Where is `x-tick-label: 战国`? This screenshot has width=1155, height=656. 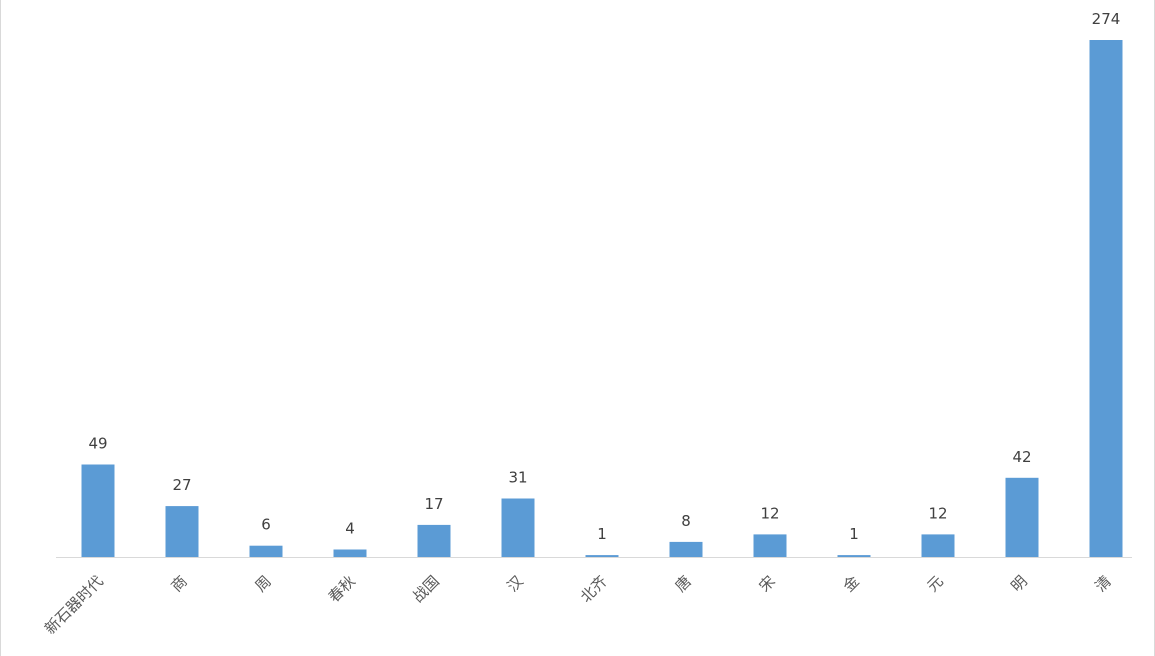
x-tick-label: 战国 is located at coordinates (426, 589).